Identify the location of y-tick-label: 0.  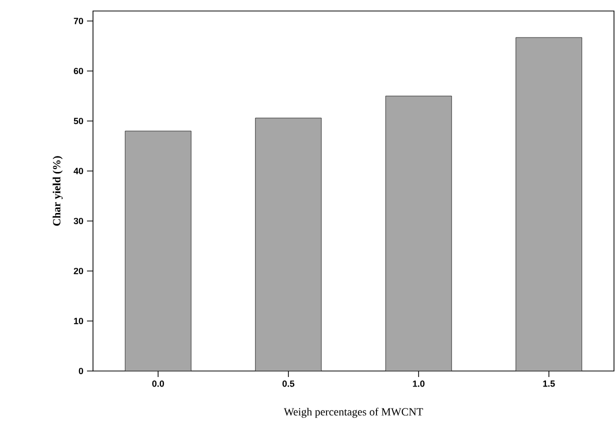
(81, 371).